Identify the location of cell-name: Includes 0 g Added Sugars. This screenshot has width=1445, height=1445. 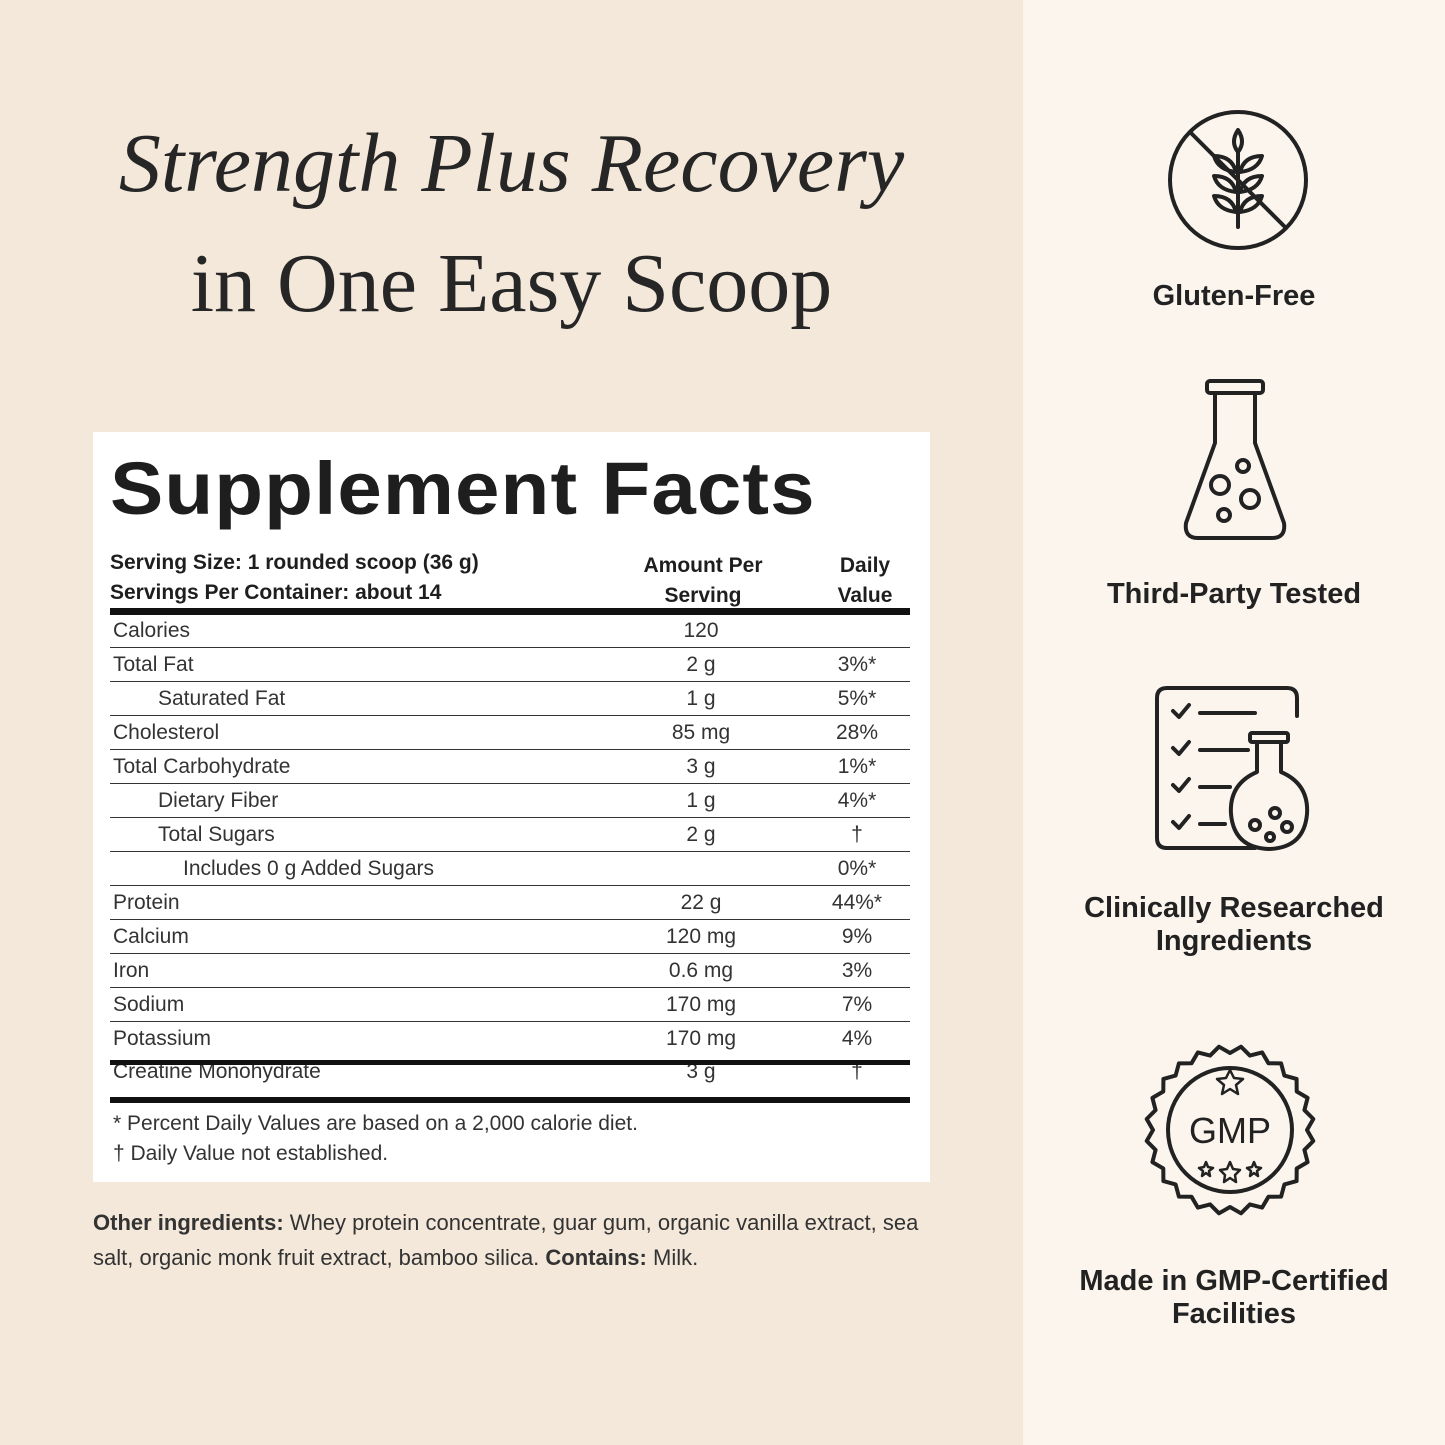
(354, 868).